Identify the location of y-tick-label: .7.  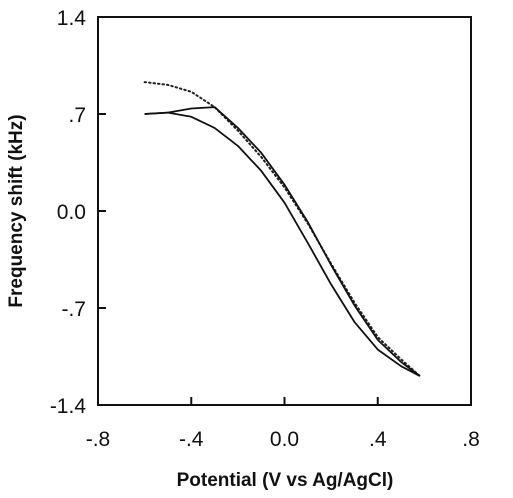
(77, 115).